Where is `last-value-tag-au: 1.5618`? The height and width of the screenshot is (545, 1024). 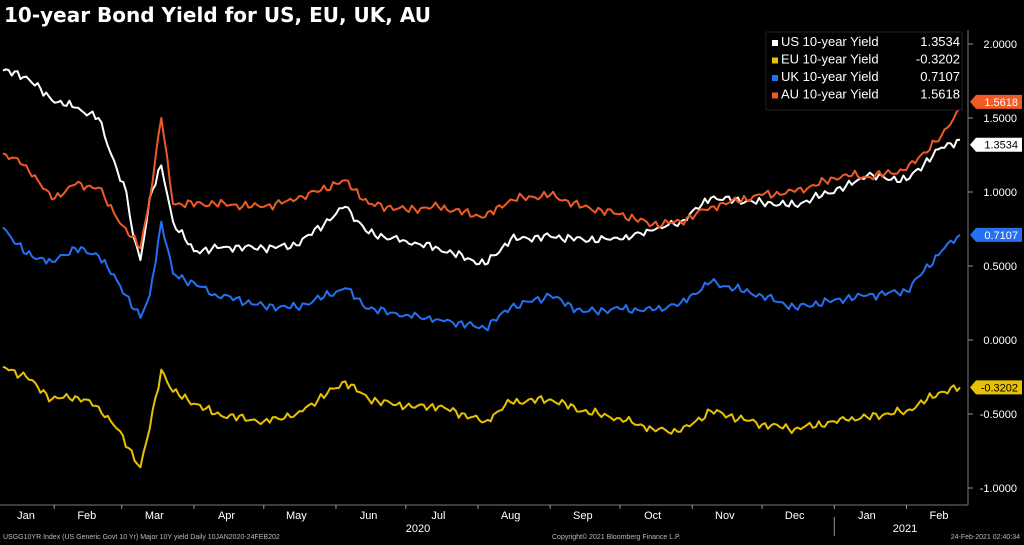
last-value-tag-au: 1.5618 is located at coordinates (996, 101).